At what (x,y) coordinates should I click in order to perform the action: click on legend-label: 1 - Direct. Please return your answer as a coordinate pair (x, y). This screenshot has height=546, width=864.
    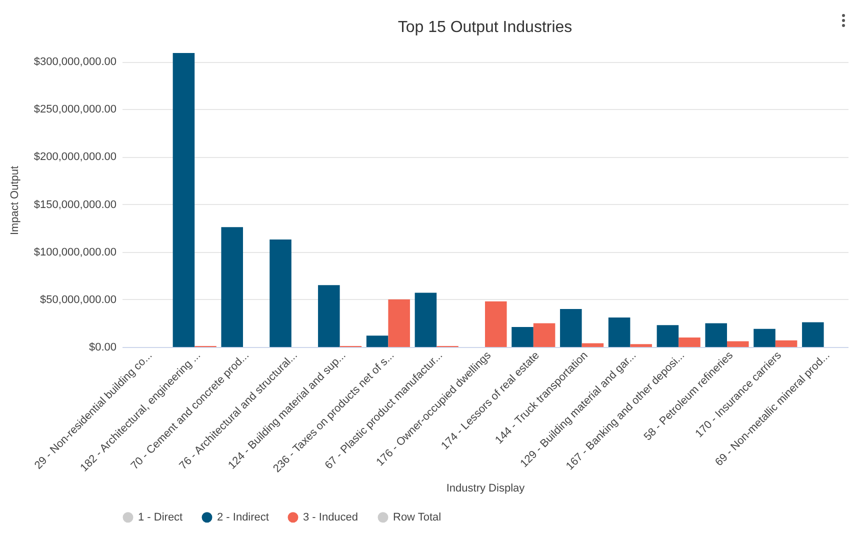
    Looking at the image, I should click on (160, 517).